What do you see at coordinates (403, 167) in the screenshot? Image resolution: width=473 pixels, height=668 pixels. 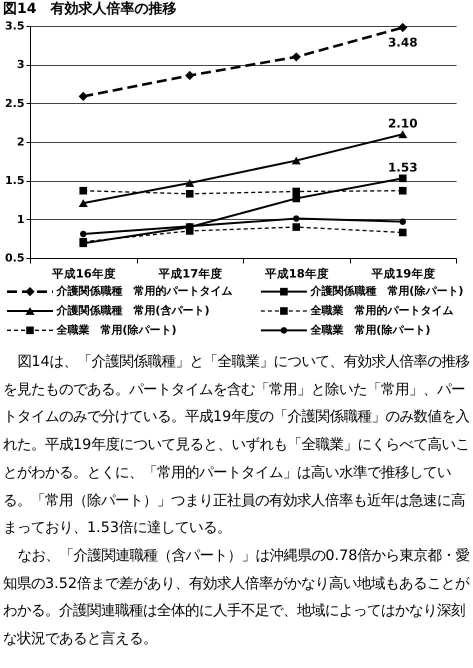 I see `data-label: 1.53` at bounding box center [403, 167].